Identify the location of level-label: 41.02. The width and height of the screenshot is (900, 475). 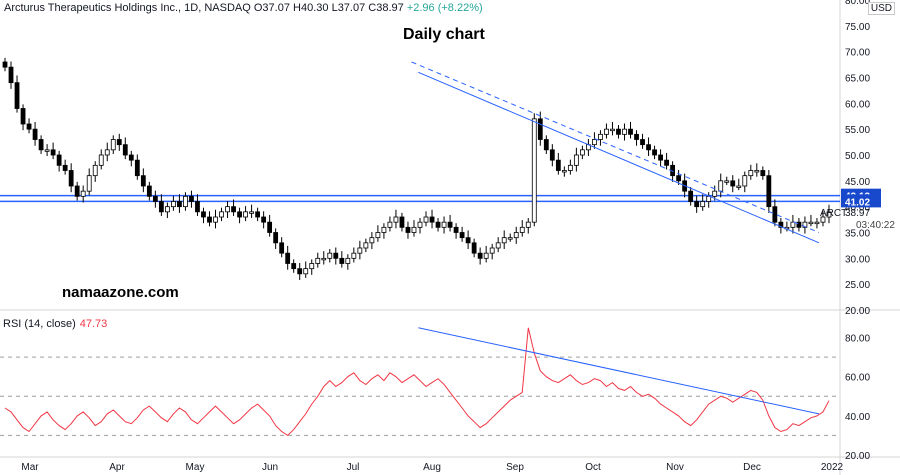
(857, 202).